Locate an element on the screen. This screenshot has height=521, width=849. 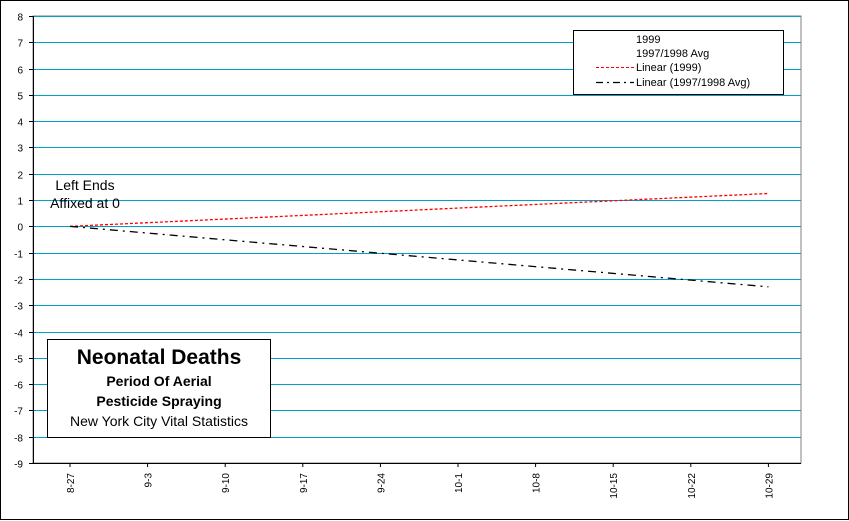
y-tick-label: 1 is located at coordinates (20, 202).